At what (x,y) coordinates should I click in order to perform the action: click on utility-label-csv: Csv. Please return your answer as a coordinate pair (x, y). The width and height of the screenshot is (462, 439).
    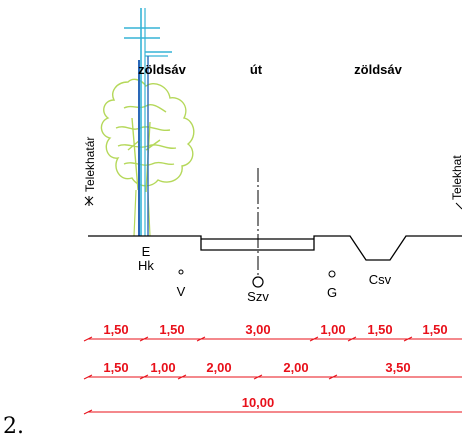
    Looking at the image, I should click on (380, 279).